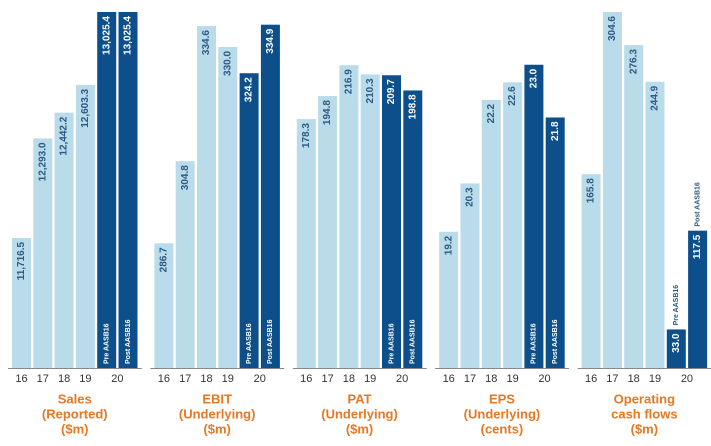 Image resolution: width=711 pixels, height=446 pixels. I want to click on value-label: 33.0, so click(676, 343).